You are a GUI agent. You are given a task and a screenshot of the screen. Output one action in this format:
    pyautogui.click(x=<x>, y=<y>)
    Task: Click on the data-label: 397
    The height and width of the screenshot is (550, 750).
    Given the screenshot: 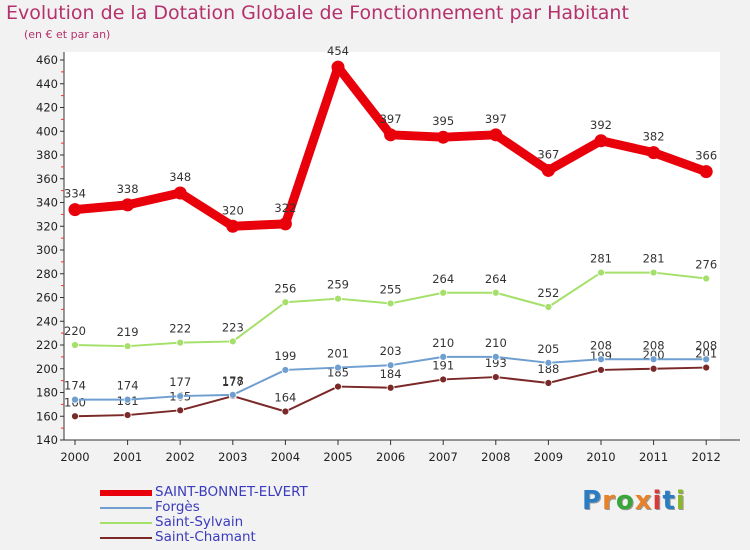 What is the action you would take?
    pyautogui.click(x=391, y=119)
    